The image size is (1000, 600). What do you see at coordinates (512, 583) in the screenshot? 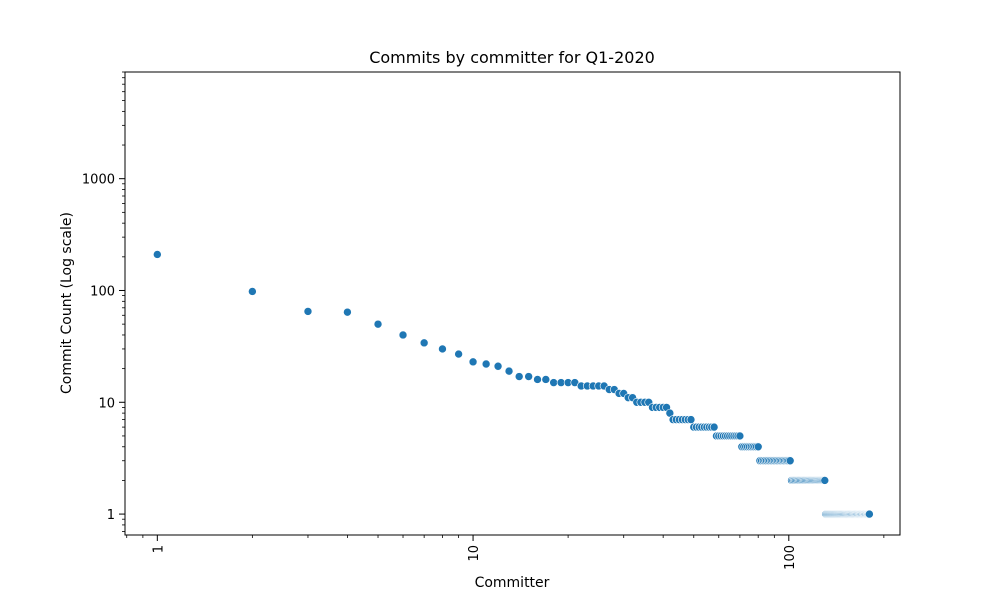
I see `x-axis-label: Committer` at bounding box center [512, 583].